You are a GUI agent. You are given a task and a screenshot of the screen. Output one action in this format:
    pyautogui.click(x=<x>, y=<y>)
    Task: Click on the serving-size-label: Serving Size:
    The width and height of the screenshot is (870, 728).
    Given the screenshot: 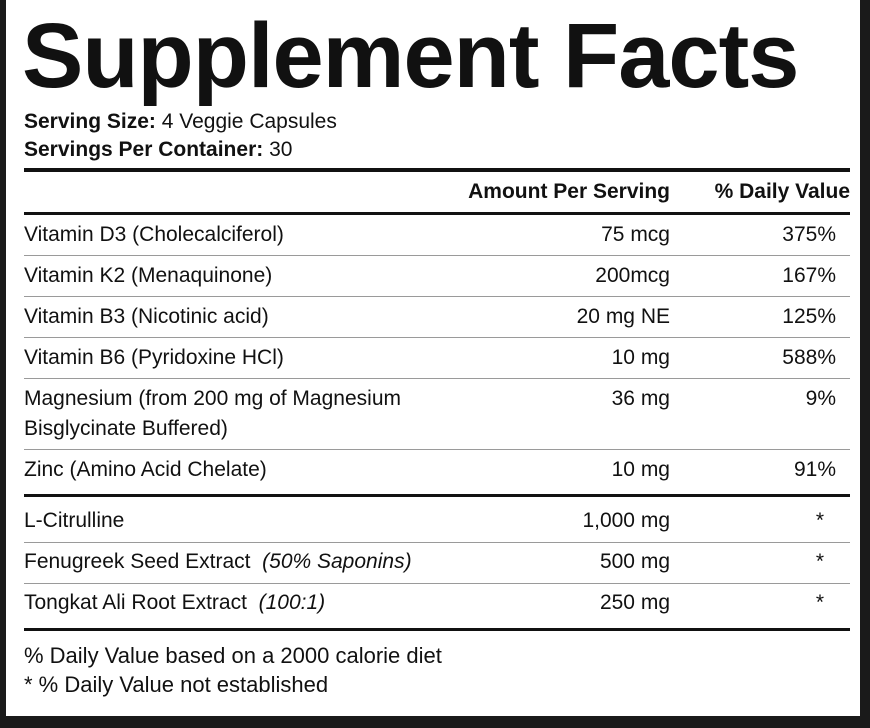 What is the action you would take?
    pyautogui.click(x=90, y=121)
    